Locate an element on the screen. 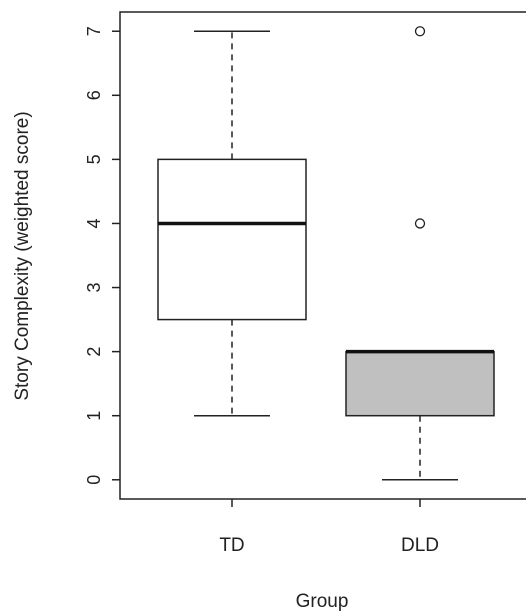 The image size is (526, 614). y-axis-label: Story Complexity (weighted score) is located at coordinates (22, 255).